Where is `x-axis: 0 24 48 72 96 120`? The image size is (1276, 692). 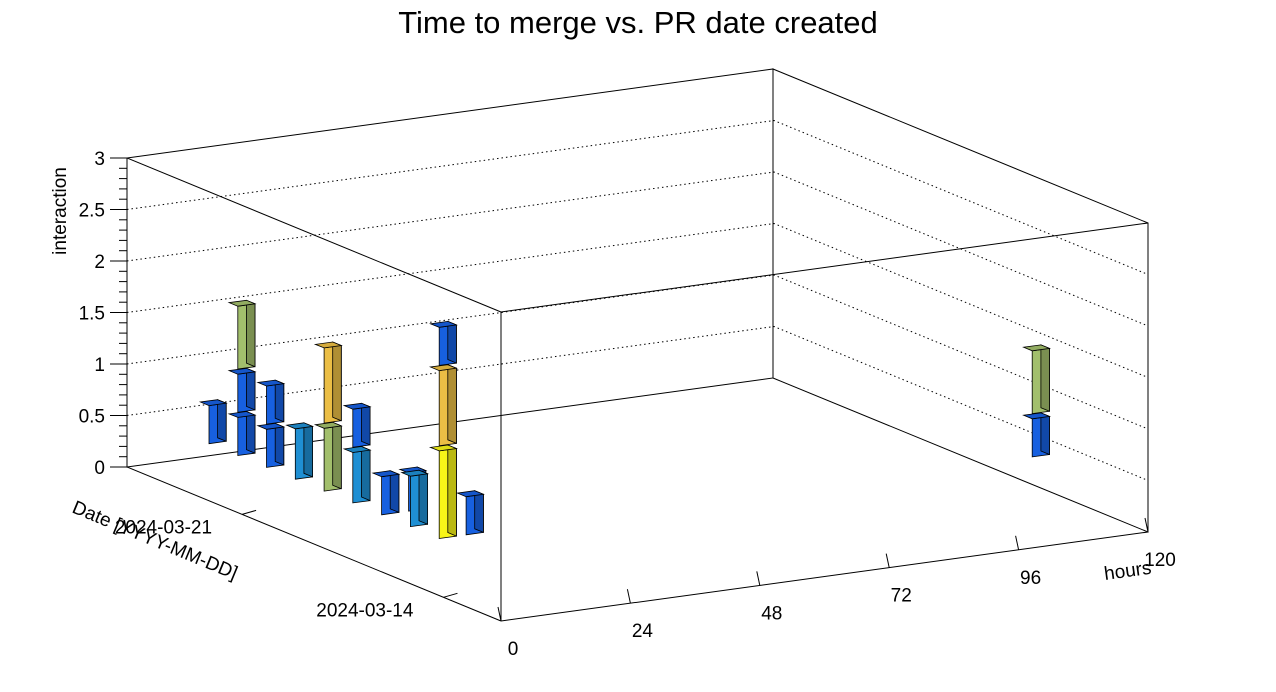
x-axis: 0 24 48 72 96 120 is located at coordinates (836, 588).